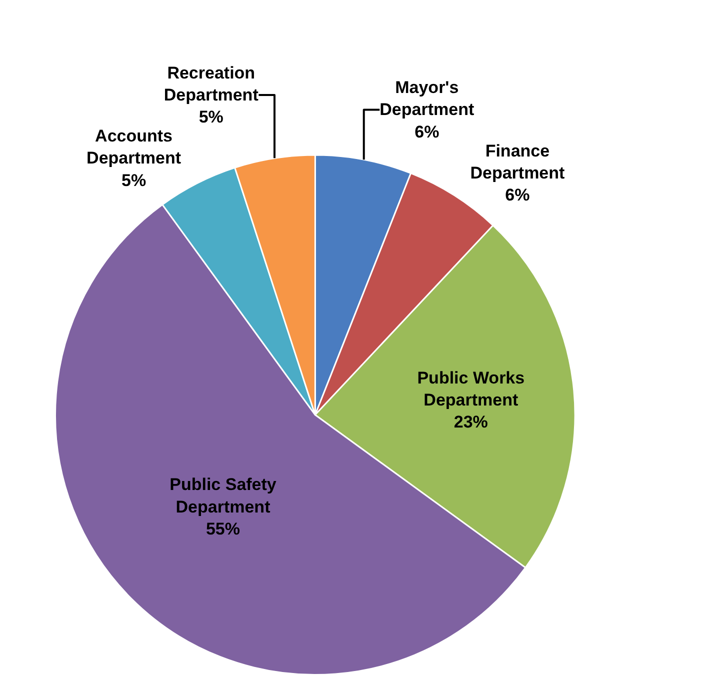  What do you see at coordinates (518, 161) in the screenshot?
I see `slice-label: Finance Department` at bounding box center [518, 161].